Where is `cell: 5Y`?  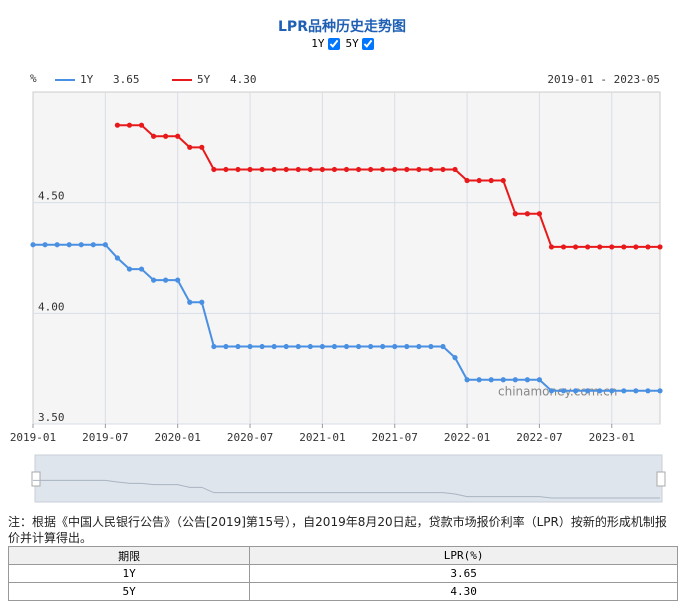
cell: 5Y is located at coordinates (129, 591).